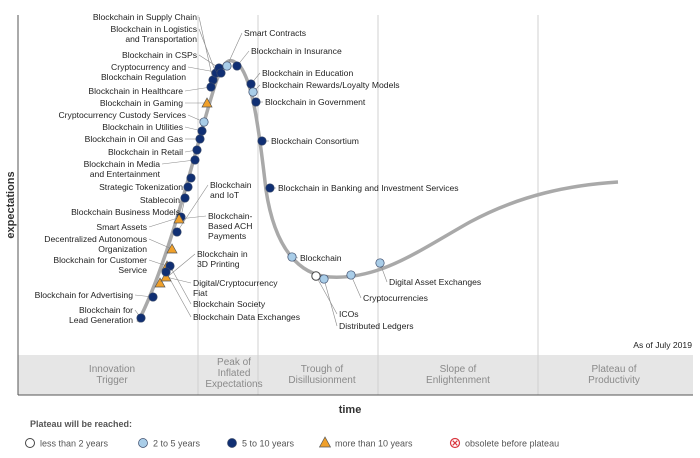 The height and width of the screenshot is (458, 700). I want to click on marker-blockchain-in-healthcare, so click(211, 87).